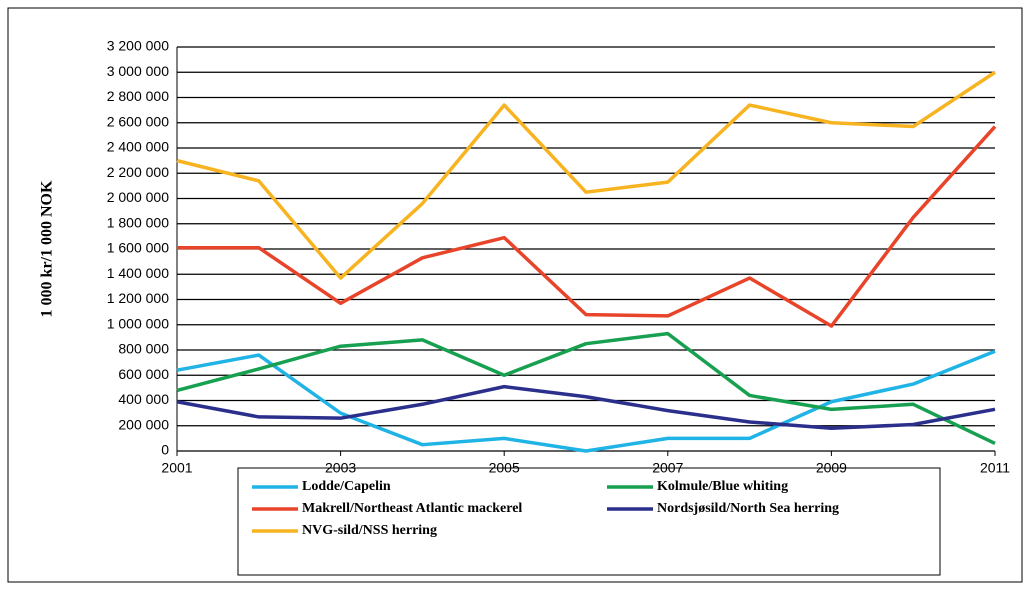 The height and width of the screenshot is (590, 1030). I want to click on y-tick-label: 1 200 000, so click(138, 298).